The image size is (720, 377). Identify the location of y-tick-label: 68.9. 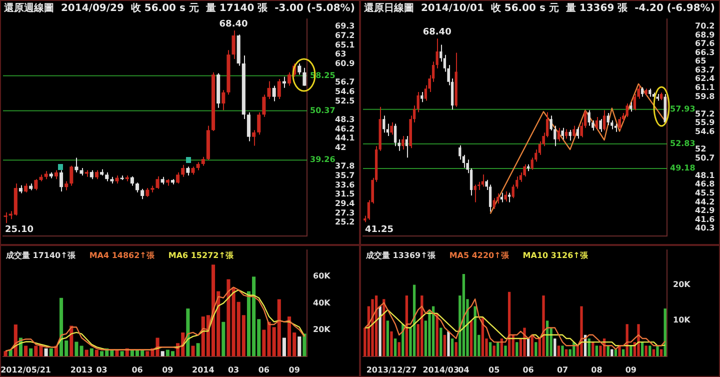
(705, 35).